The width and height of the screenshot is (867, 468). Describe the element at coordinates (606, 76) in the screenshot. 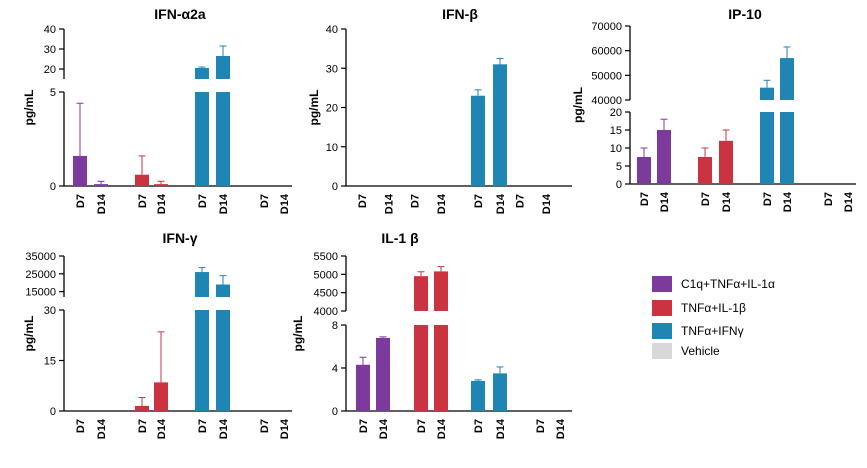

I see `y-tick-label: 50000` at that location.